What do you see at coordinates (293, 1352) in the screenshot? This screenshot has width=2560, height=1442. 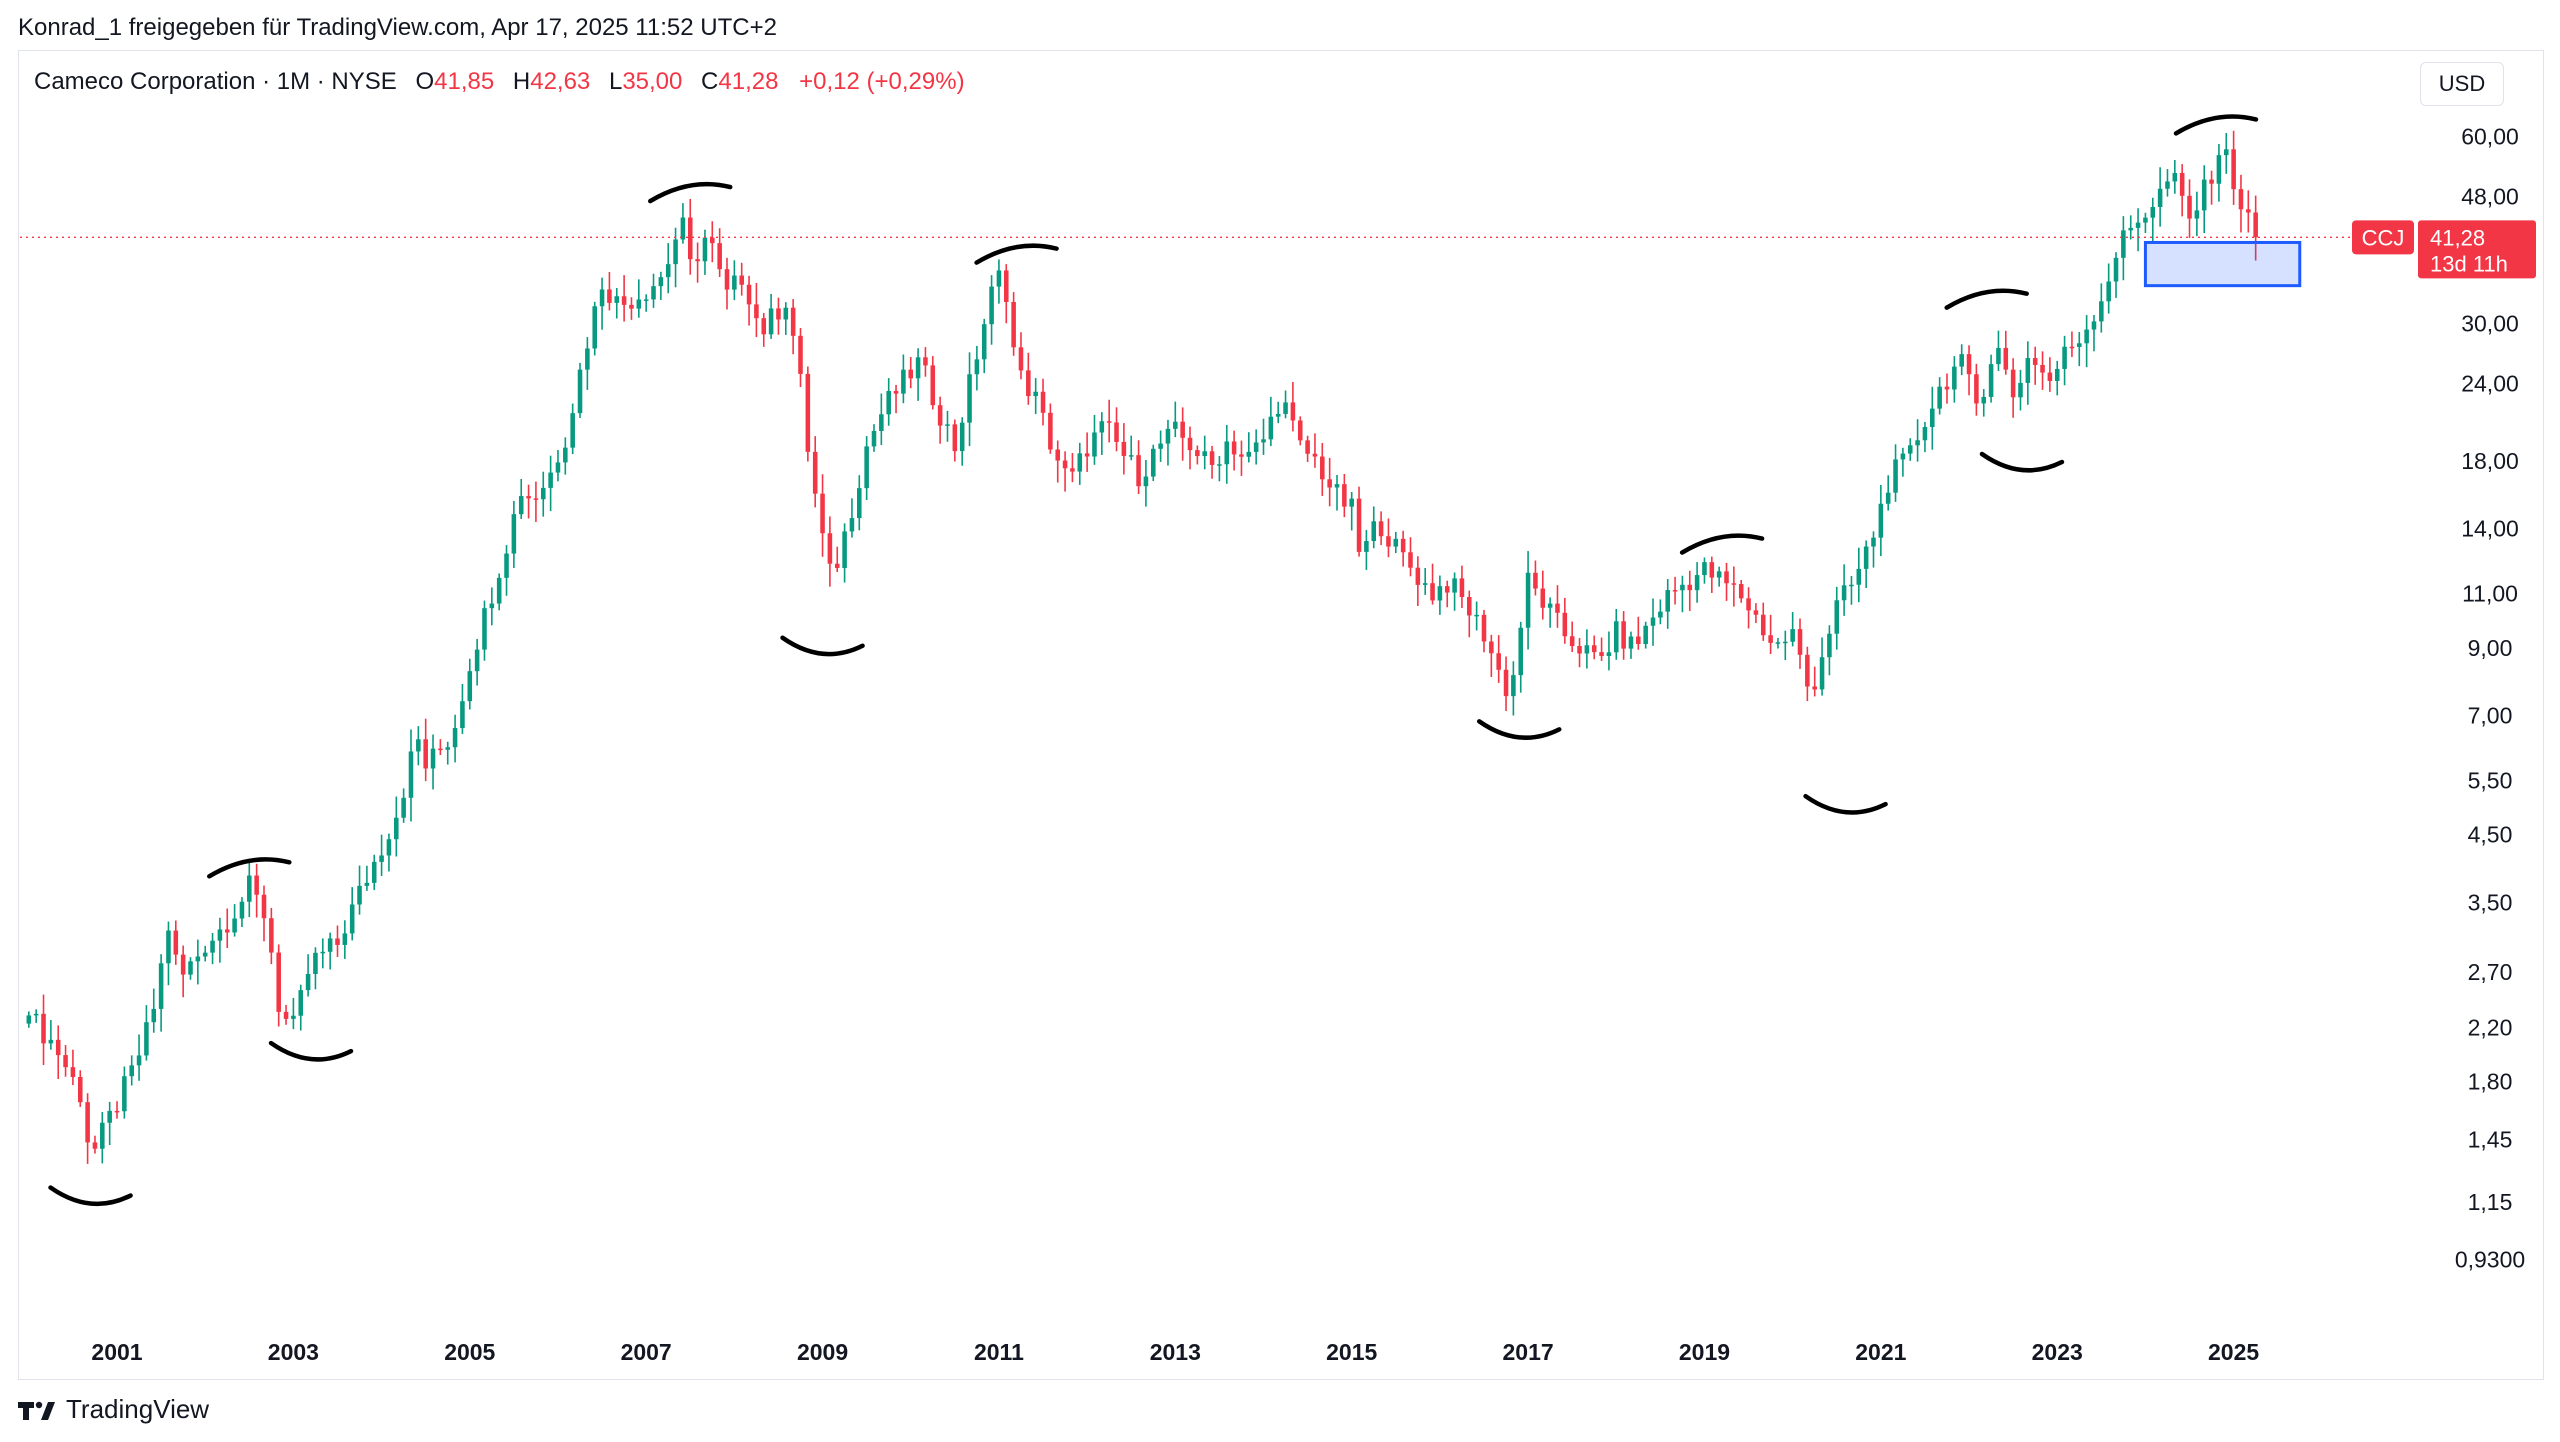 I see `x-axis-tick-label: 2003` at bounding box center [293, 1352].